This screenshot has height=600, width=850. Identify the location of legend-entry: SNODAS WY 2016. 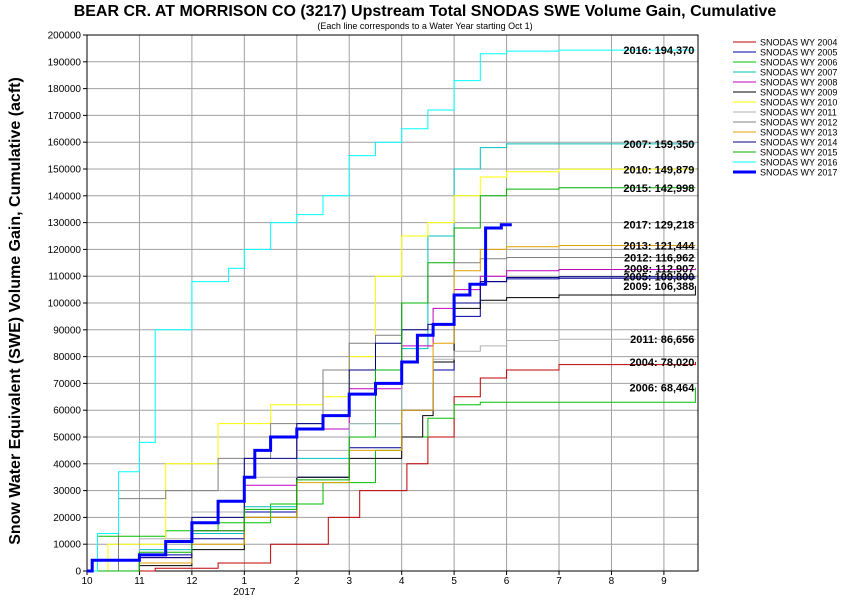
(798, 163).